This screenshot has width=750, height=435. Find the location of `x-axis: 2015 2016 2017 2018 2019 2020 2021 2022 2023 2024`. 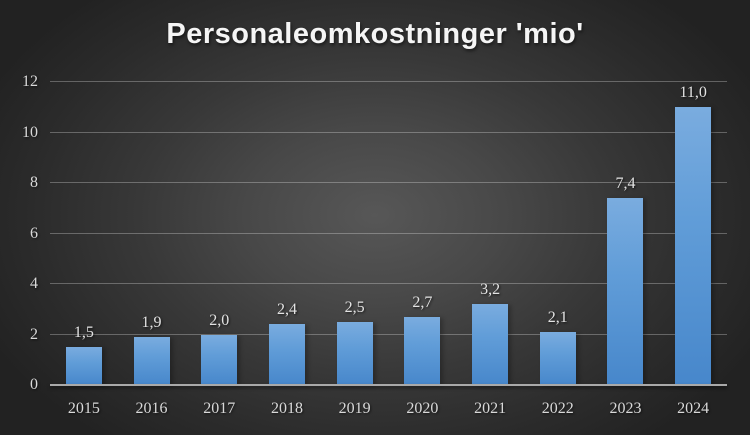

x-axis: 2015 2016 2017 2018 2019 2020 2021 2022 2023 2024 is located at coordinates (388, 409).